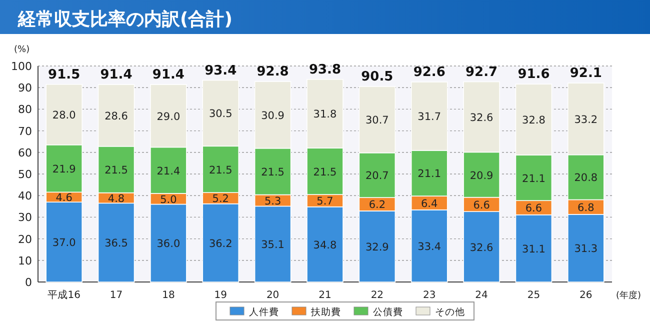 This screenshot has height=324, width=650. Describe the element at coordinates (325, 245) in the screenshot. I see `data-label: 34.8` at that location.